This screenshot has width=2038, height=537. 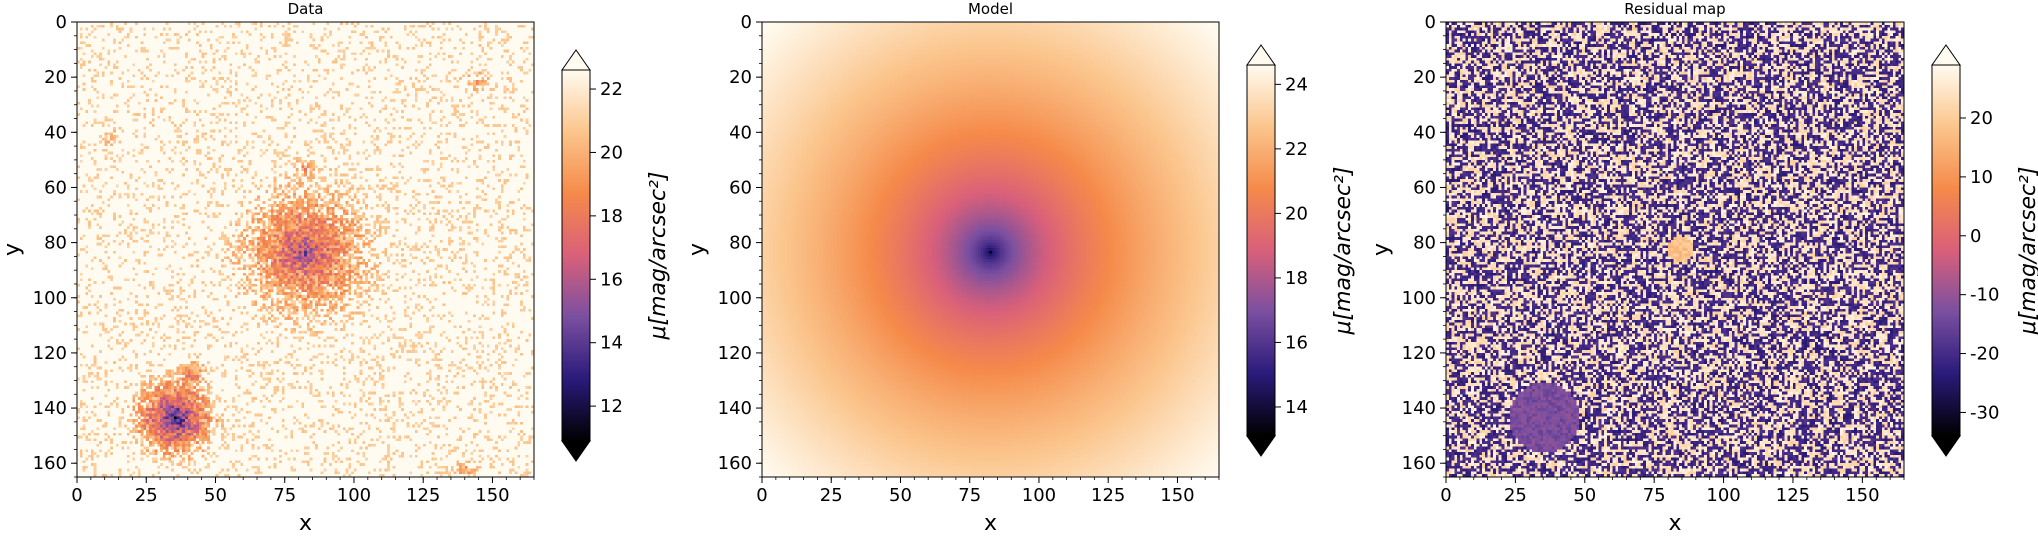 What do you see at coordinates (616, 255) in the screenshot?
I see `colorbar: 12 14 16 18 20 22 μ[mag/arcsec²]` at bounding box center [616, 255].